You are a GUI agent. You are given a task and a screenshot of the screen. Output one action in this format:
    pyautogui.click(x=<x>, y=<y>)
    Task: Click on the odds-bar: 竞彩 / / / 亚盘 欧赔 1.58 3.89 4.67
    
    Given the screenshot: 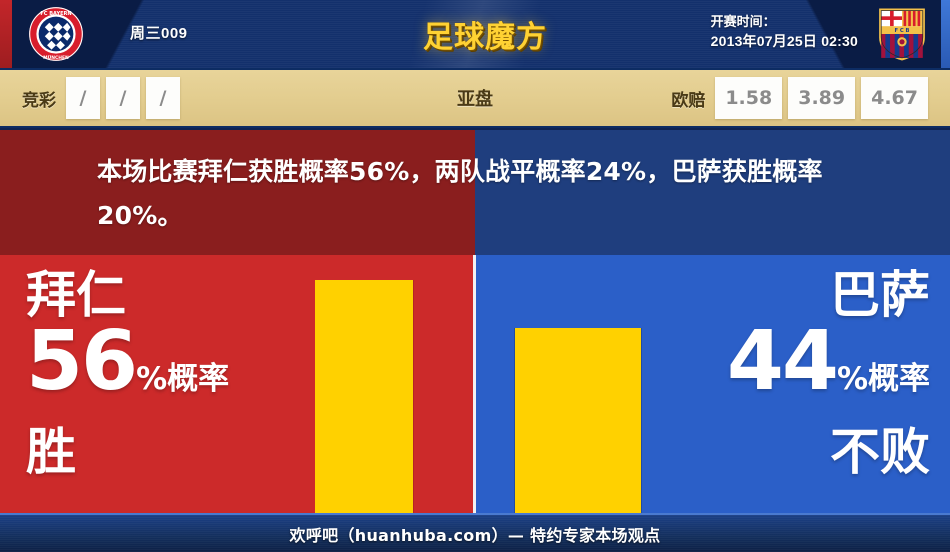 What is the action you would take?
    pyautogui.click(x=475, y=98)
    